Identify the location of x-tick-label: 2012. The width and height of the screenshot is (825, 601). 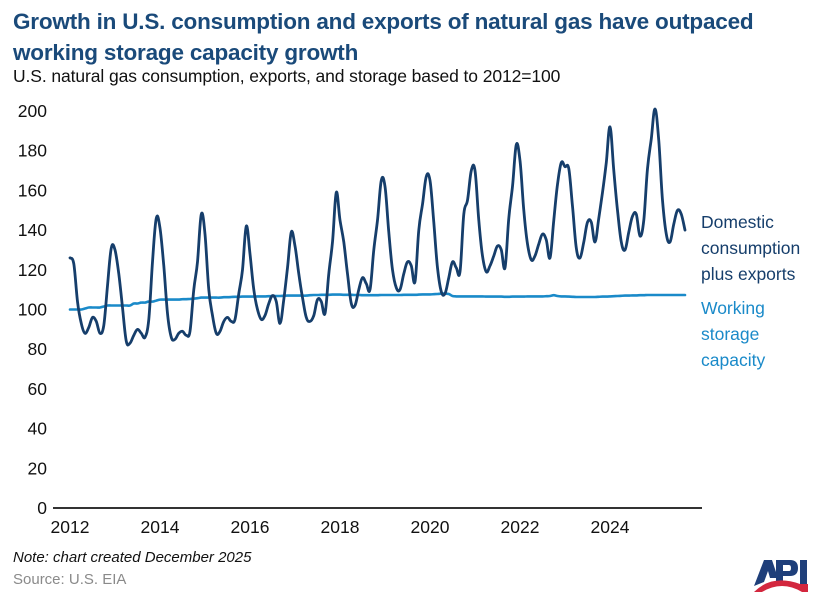
(70, 527).